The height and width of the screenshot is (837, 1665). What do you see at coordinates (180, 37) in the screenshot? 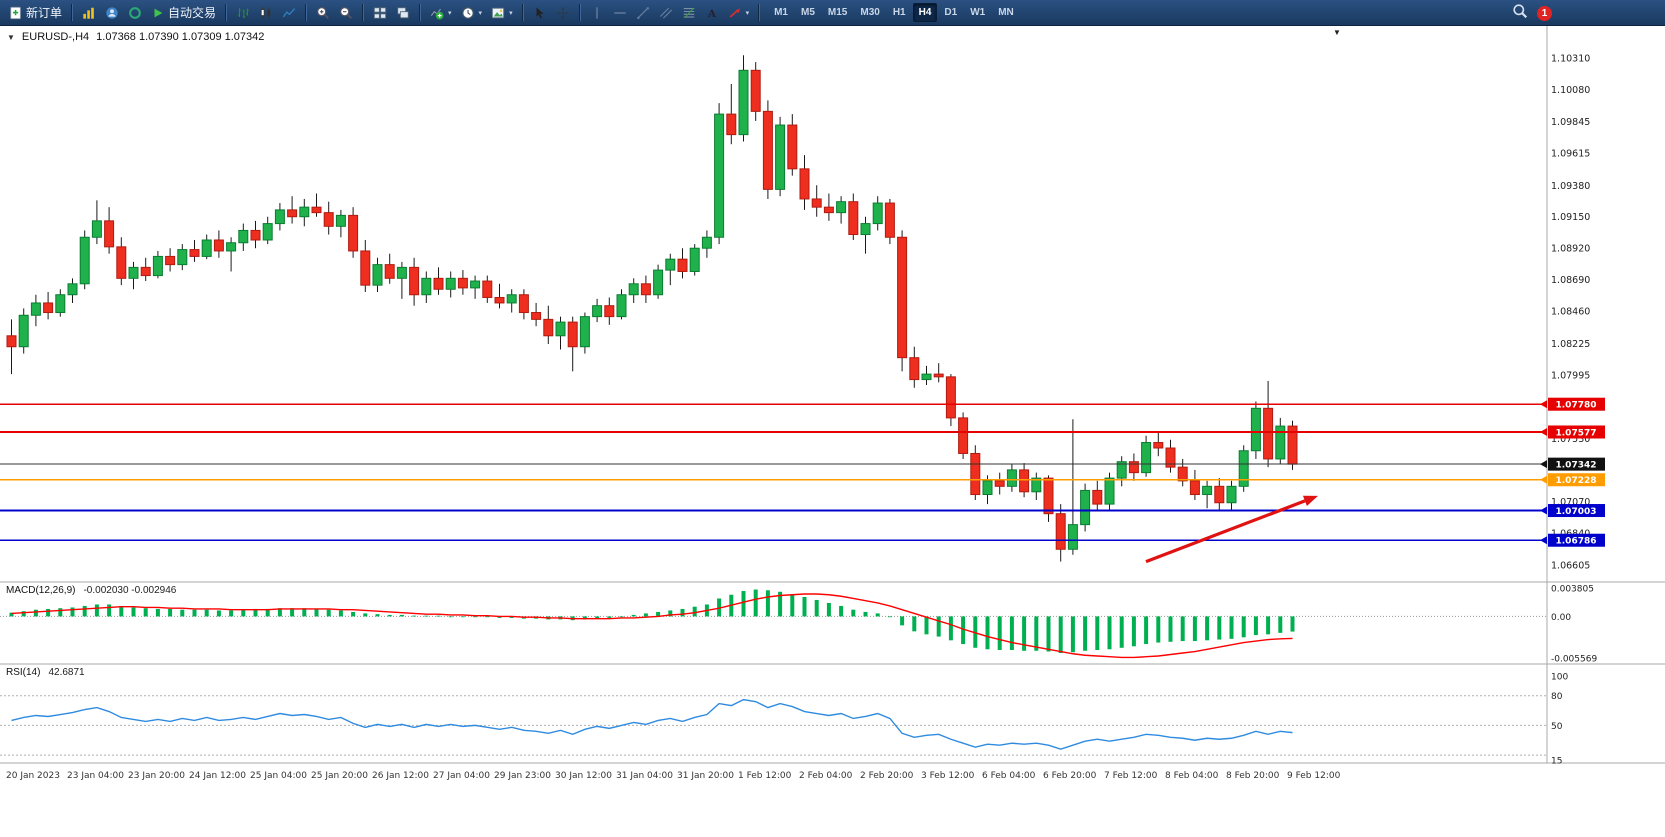
I see `symbol-ohlc: 1.07368 1.07390 1.07309 1.07342` at bounding box center [180, 37].